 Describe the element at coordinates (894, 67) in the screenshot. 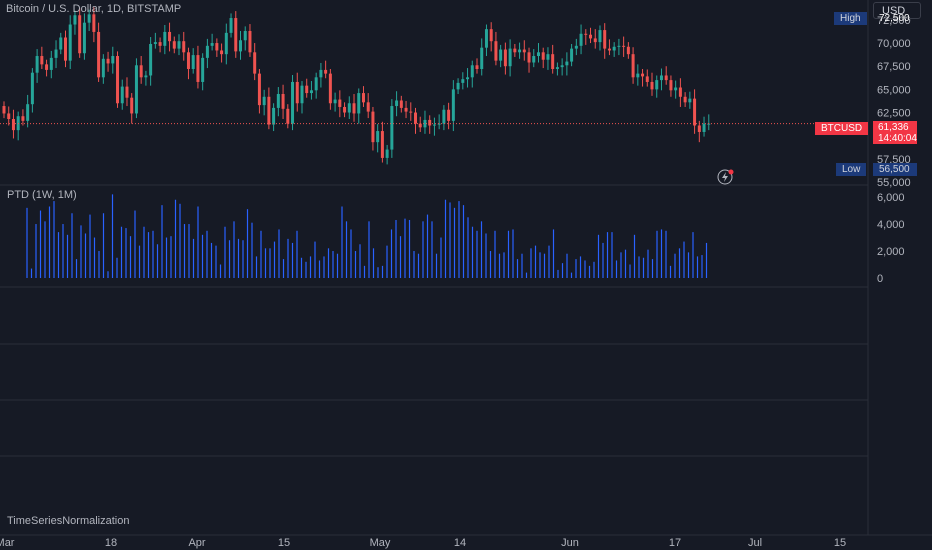

I see `price-tick-label: 67,500` at that location.